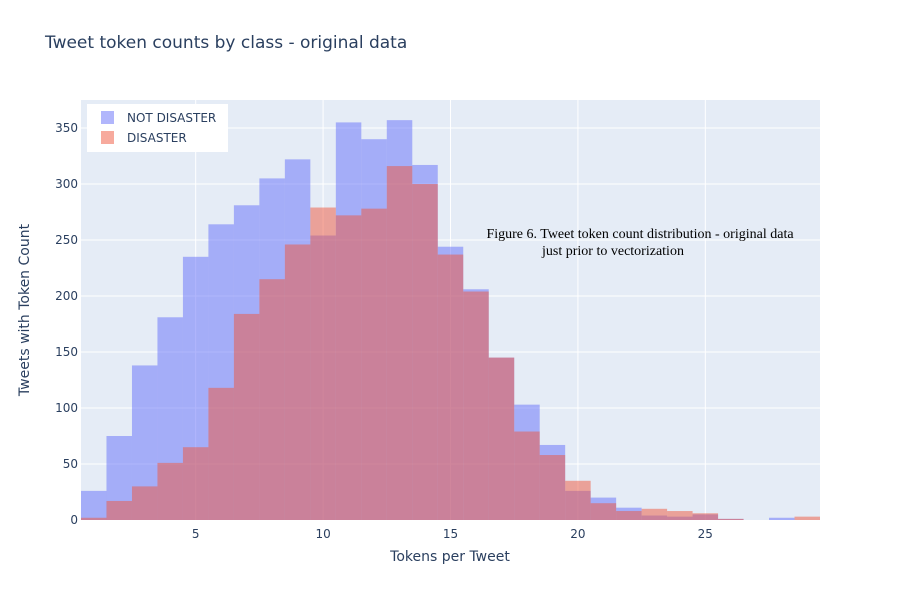 The width and height of the screenshot is (900, 604). I want to click on x-tick-labels: 5 10 15 20 25, so click(452, 534).